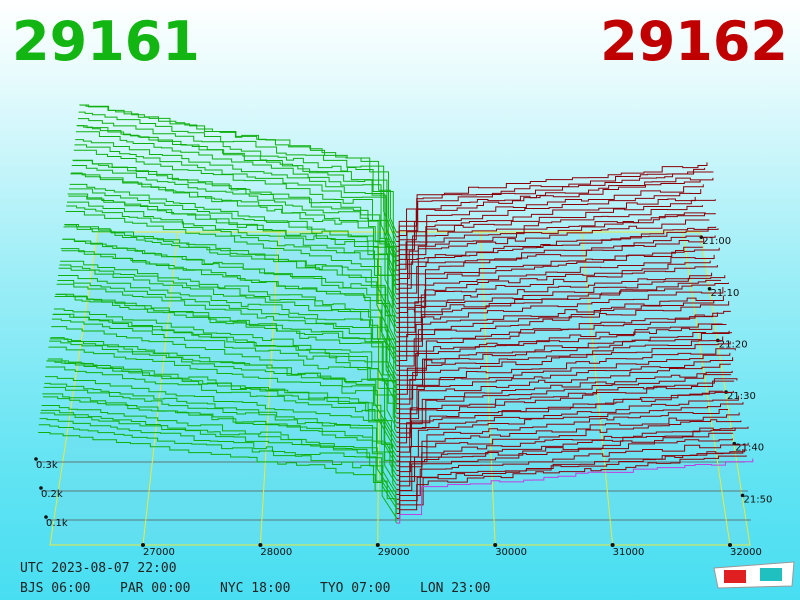 The height and width of the screenshot is (600, 800). What do you see at coordinates (754, 575) in the screenshot?
I see `3d-glasses-toggle` at bounding box center [754, 575].